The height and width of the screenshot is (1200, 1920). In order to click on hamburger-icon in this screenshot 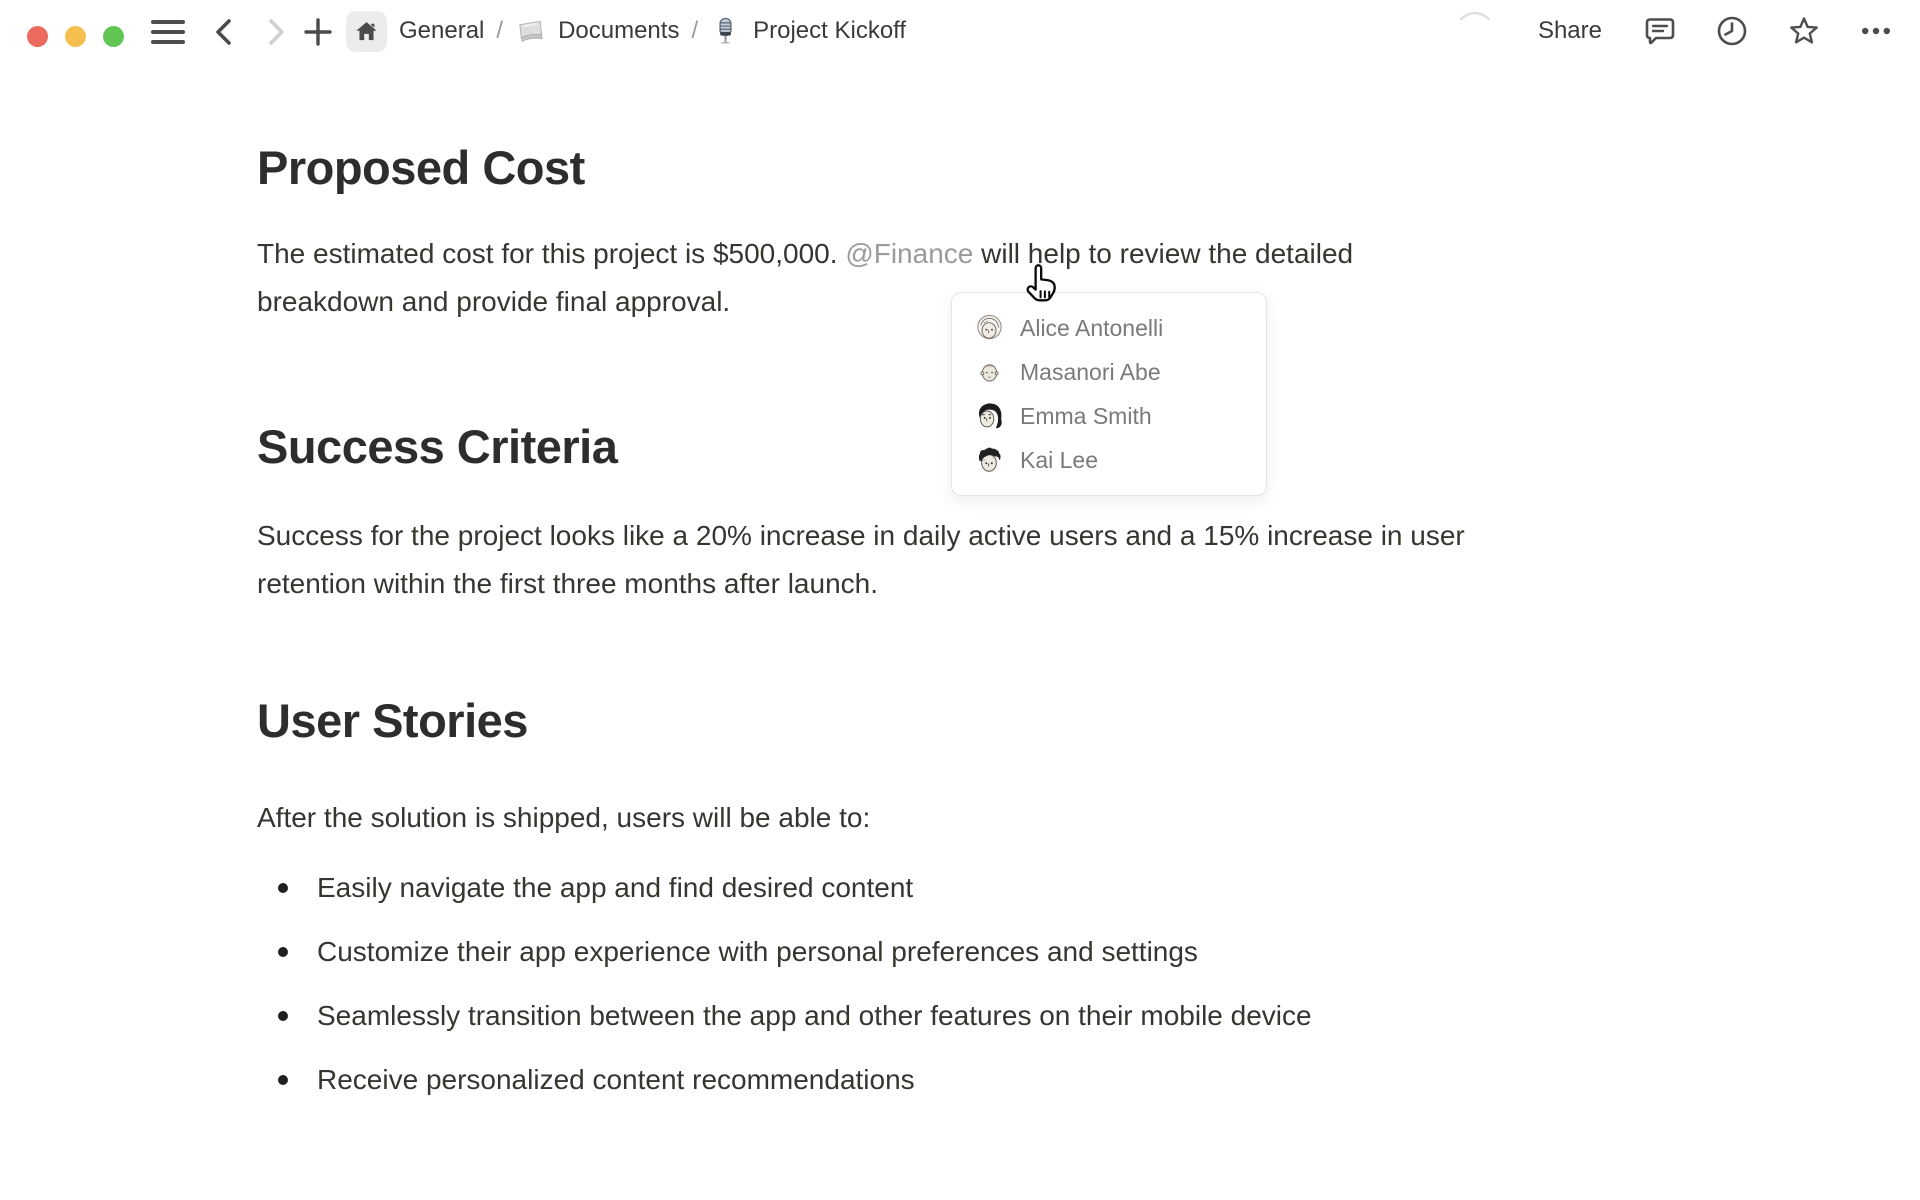, I will do `click(168, 22)`.